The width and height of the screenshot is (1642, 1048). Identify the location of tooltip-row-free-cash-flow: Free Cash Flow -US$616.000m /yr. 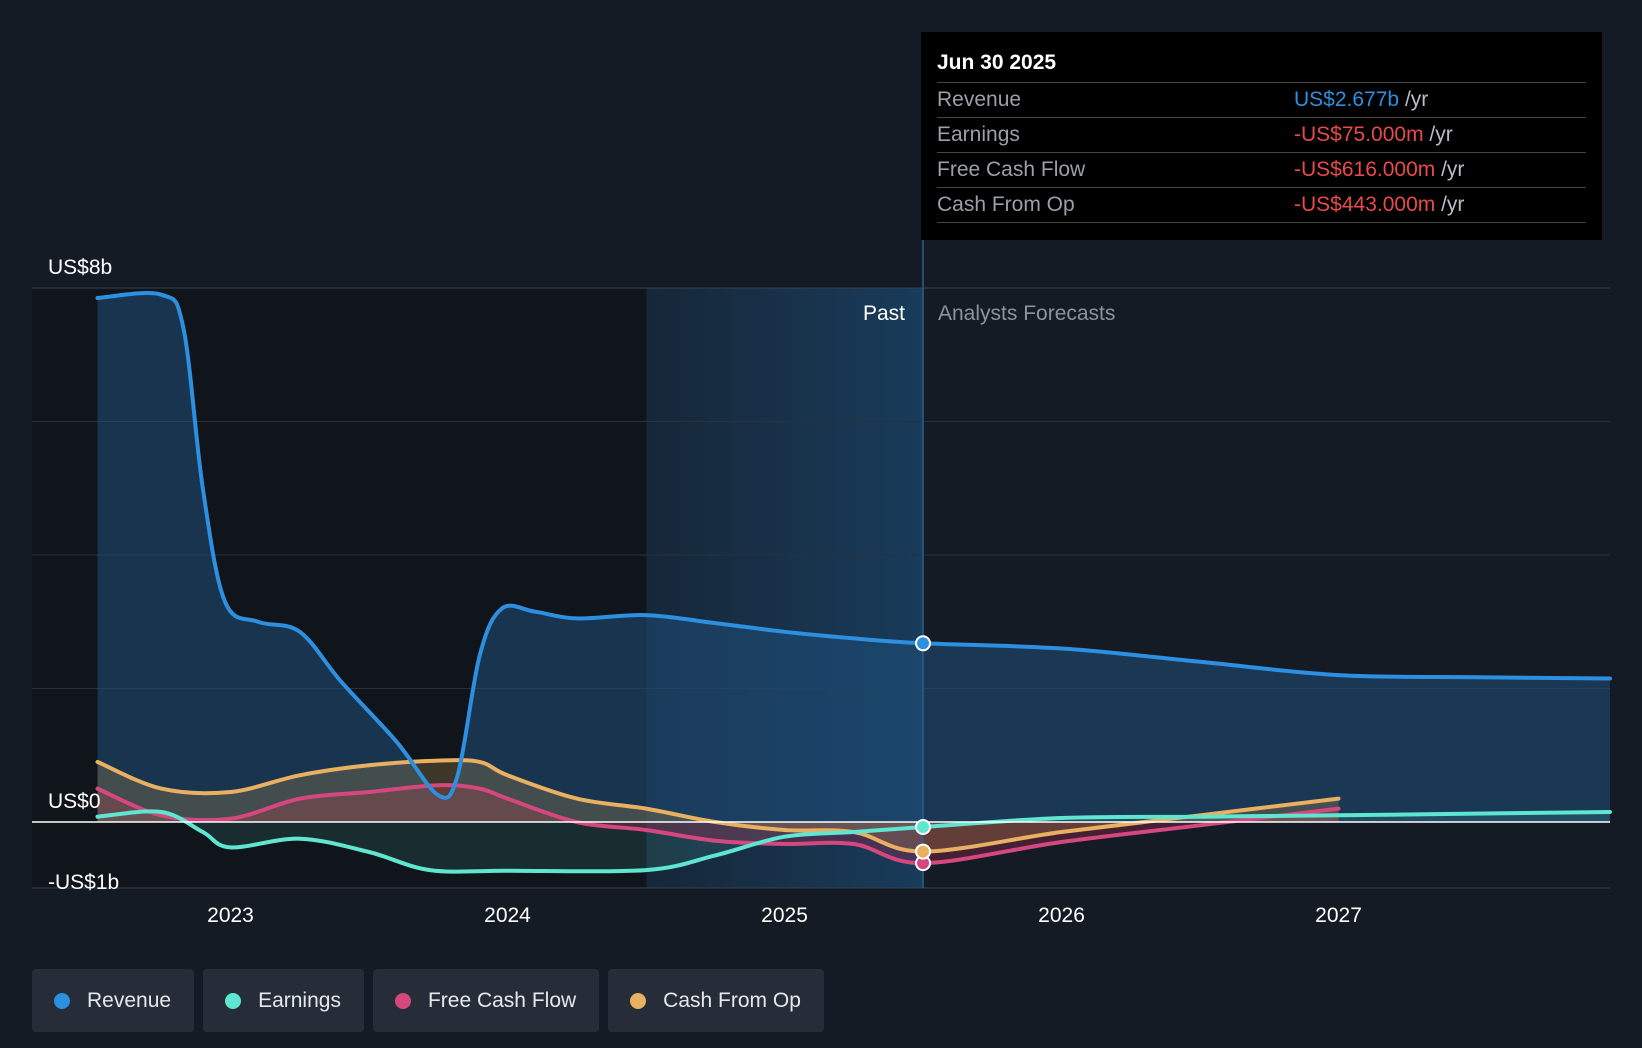
(1261, 170).